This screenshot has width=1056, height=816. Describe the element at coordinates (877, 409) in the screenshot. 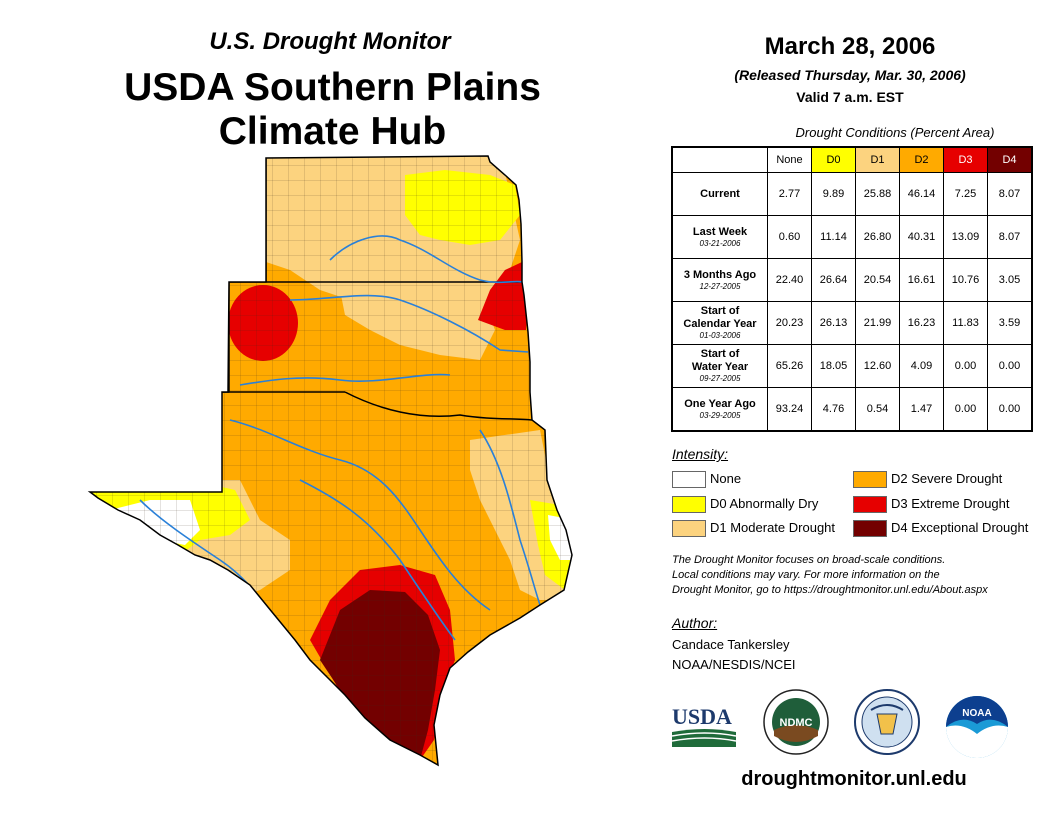

I see `table-cell: 0.54` at that location.